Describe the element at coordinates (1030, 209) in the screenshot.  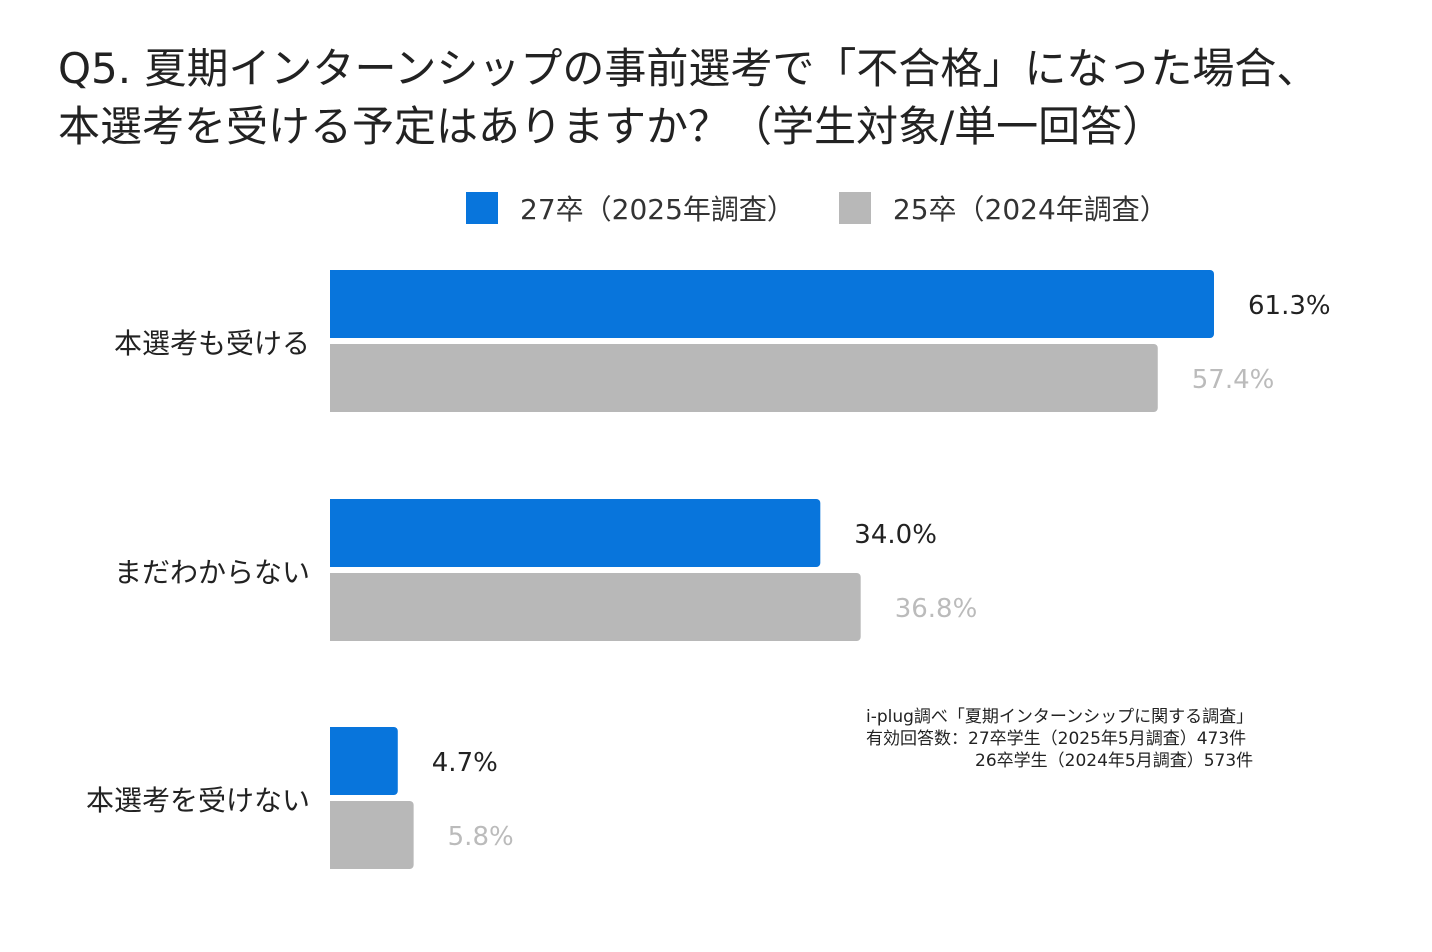
I see `legend-label-25: 25卒（2024年調査）` at that location.